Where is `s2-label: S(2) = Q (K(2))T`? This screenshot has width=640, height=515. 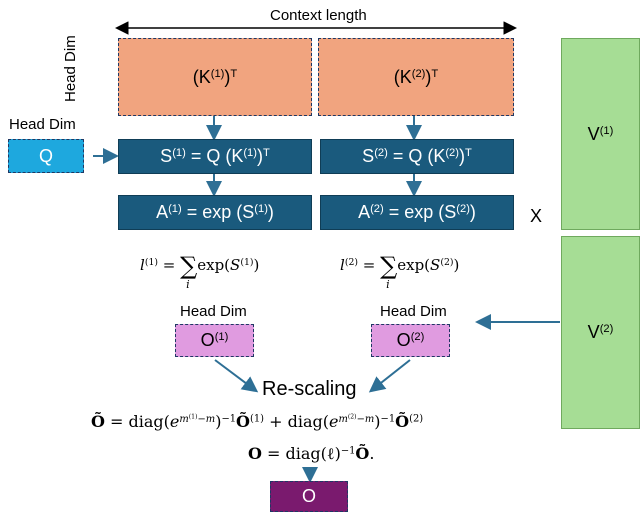
s2-label: S(2) = Q (K(2))T is located at coordinates (417, 156).